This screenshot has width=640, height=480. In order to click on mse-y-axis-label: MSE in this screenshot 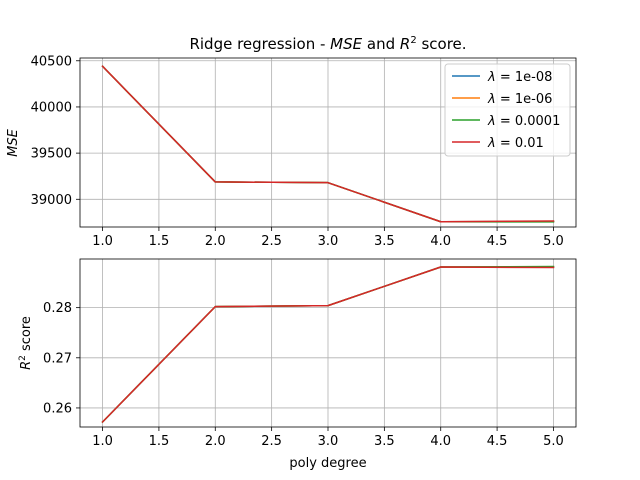, I will do `click(13, 142)`.